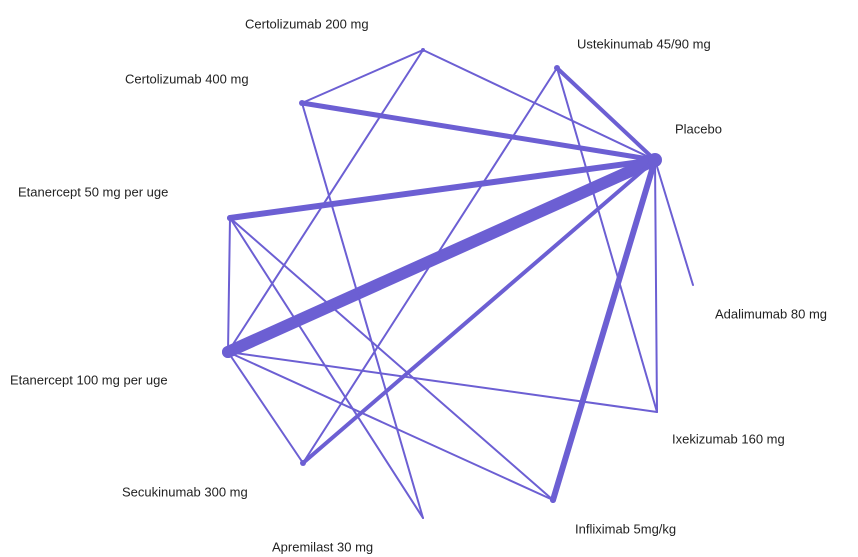 The height and width of the screenshot is (557, 858). What do you see at coordinates (187, 78) in the screenshot?
I see `node-label: Certolizumab 400 mg` at bounding box center [187, 78].